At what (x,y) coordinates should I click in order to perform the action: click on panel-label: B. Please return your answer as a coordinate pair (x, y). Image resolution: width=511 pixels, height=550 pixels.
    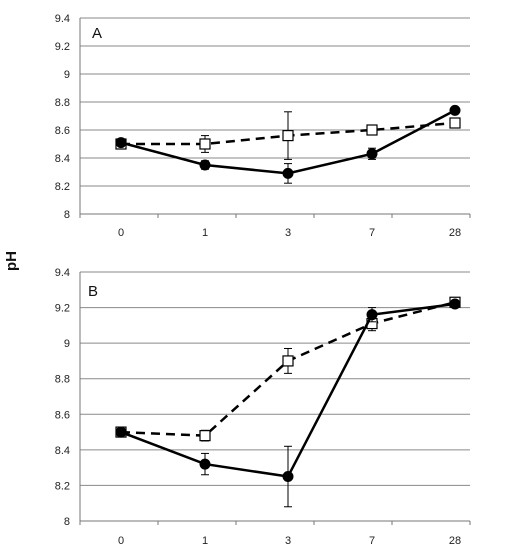
    Looking at the image, I should click on (93, 291).